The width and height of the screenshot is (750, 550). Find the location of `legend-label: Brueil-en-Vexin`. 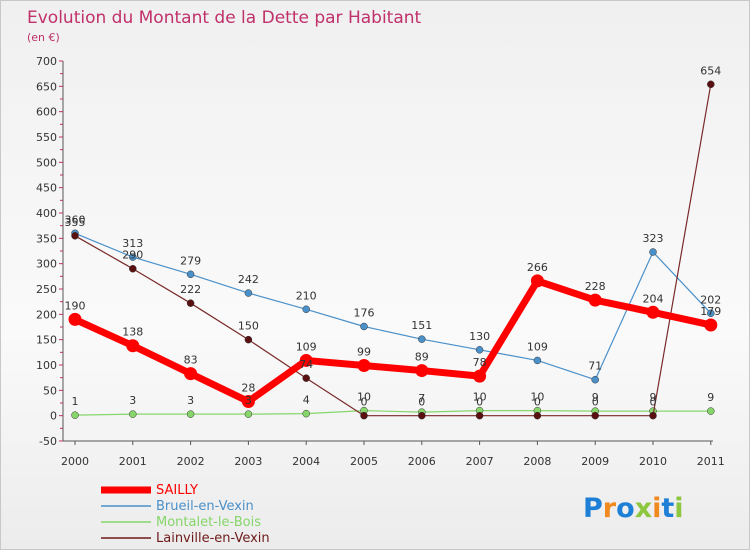

legend-label: Brueil-en-Vexin is located at coordinates (205, 506).